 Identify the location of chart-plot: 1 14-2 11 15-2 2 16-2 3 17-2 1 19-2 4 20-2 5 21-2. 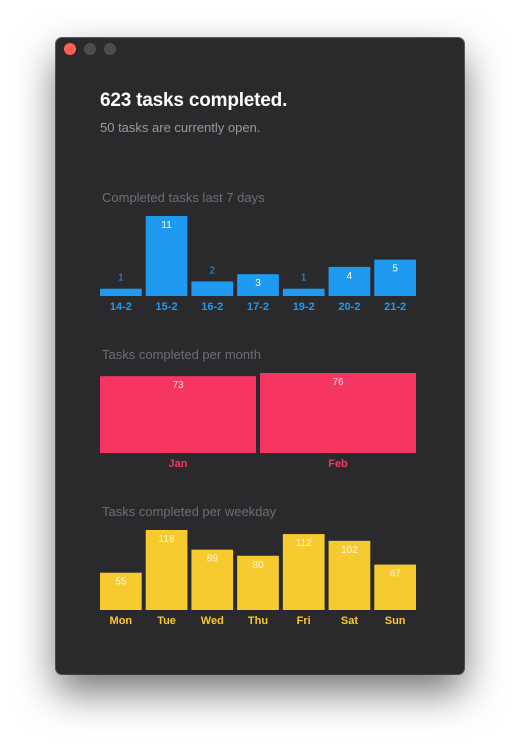
(258, 264).